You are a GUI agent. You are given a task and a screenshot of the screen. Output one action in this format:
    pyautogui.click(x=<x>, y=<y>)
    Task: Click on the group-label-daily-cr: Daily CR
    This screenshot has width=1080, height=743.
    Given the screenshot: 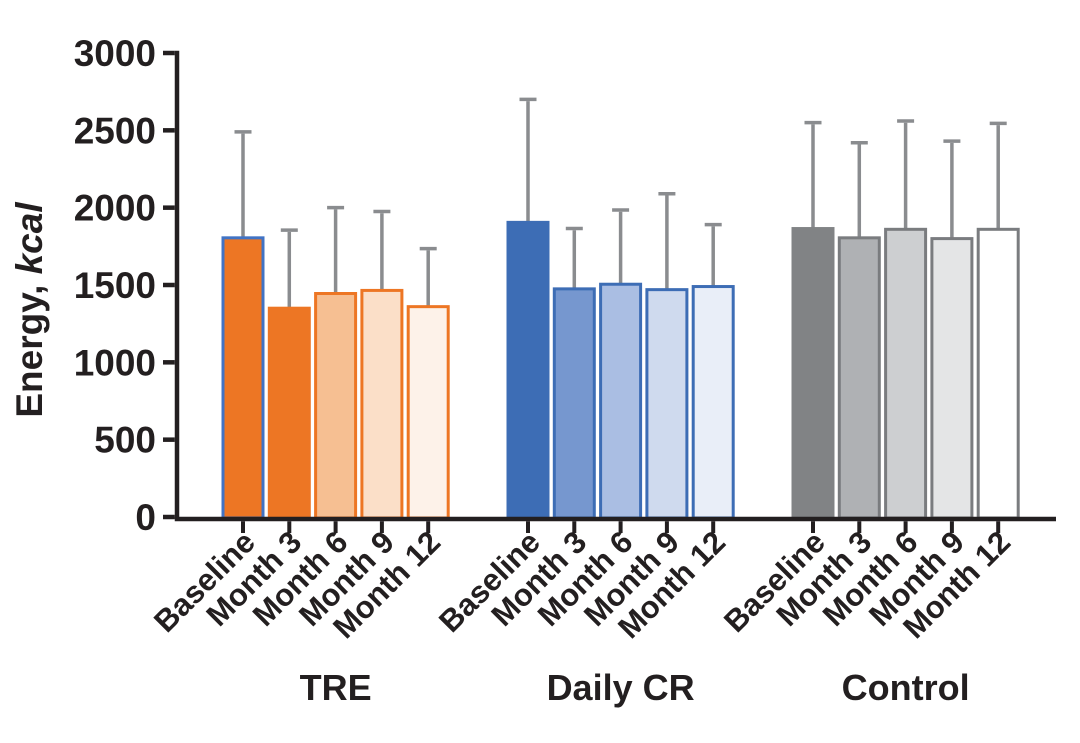 What is the action you would take?
    pyautogui.click(x=621, y=687)
    